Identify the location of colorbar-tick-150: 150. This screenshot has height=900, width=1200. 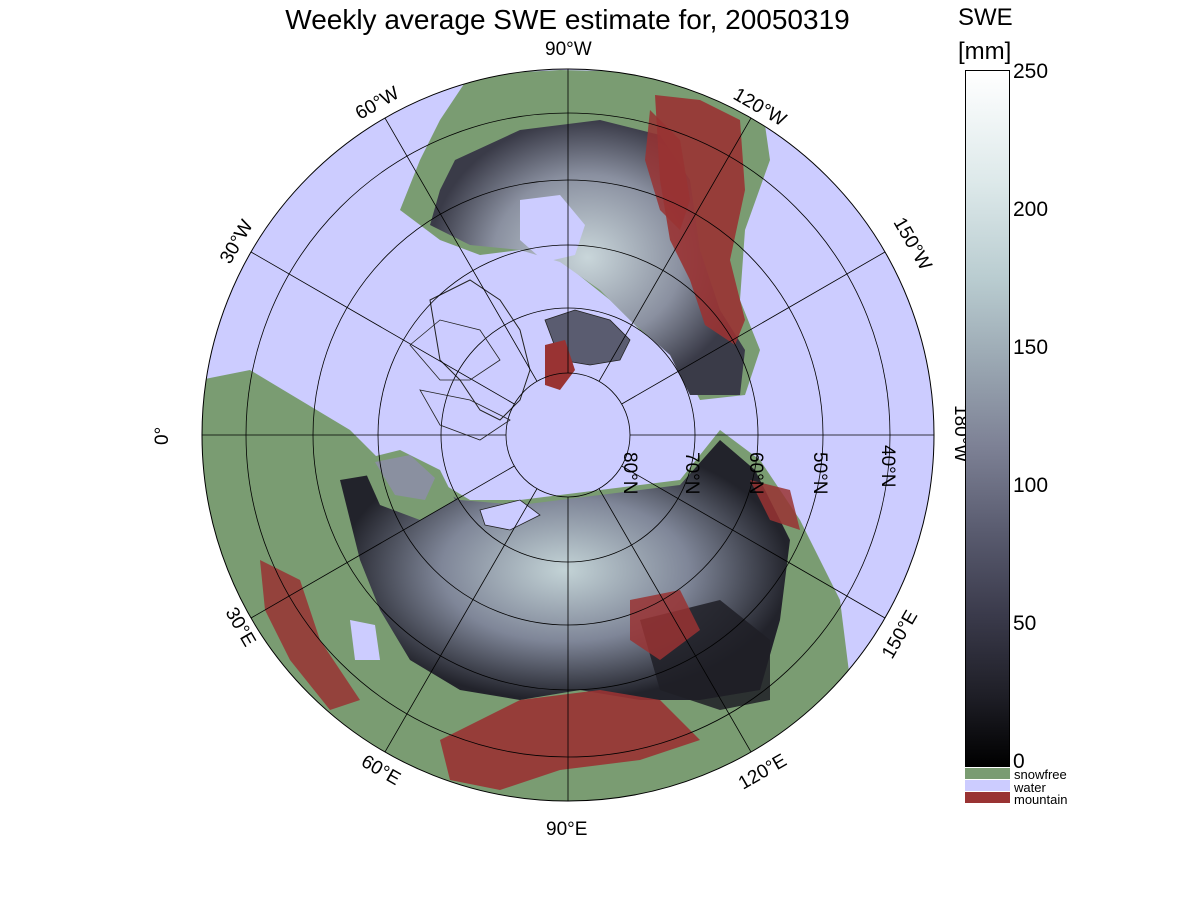
(1031, 347).